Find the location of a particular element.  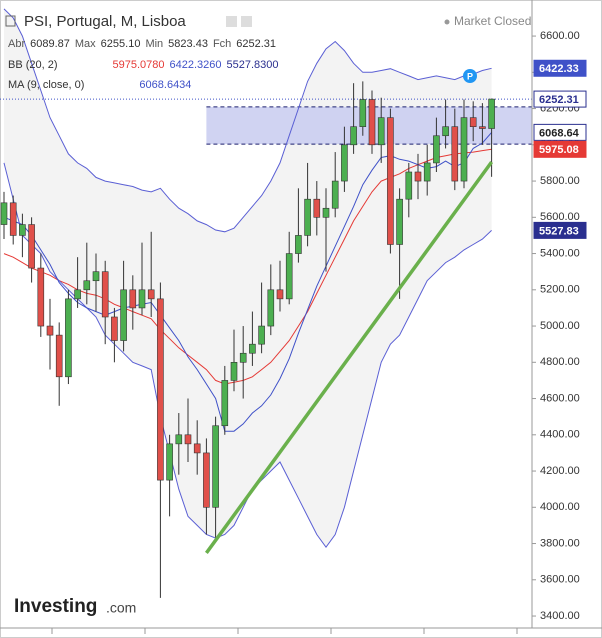

legend-value: 5823.43 is located at coordinates (188, 44).